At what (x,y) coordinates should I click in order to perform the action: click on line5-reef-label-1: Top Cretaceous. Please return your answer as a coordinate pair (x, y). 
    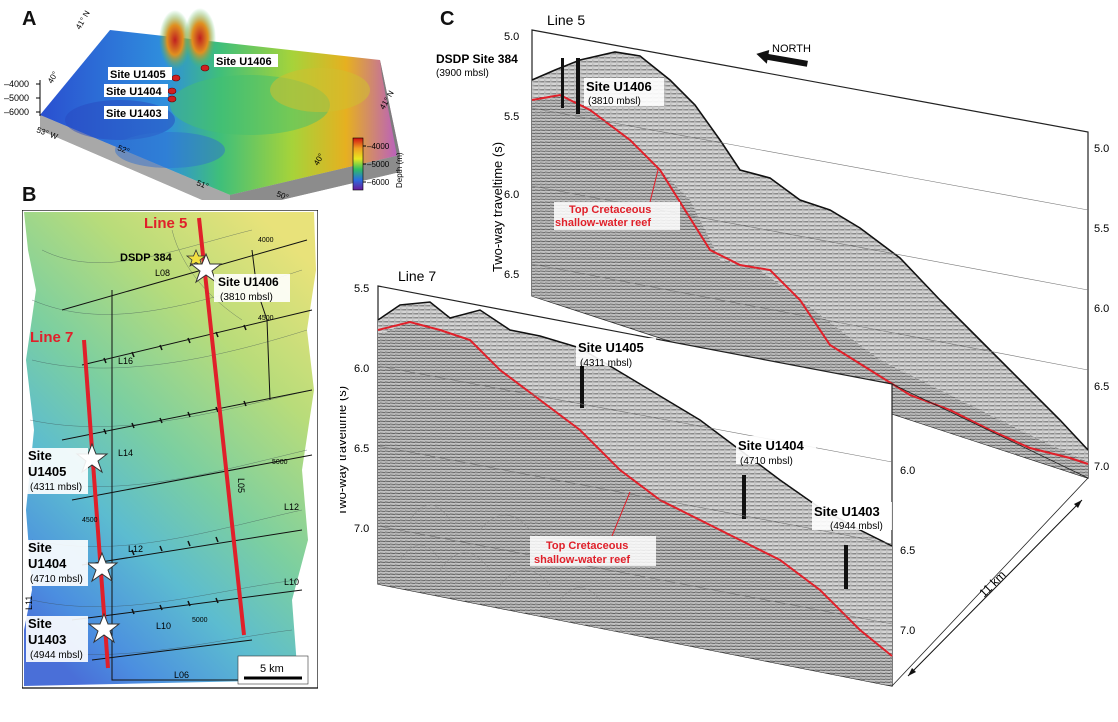
    Looking at the image, I should click on (610, 210).